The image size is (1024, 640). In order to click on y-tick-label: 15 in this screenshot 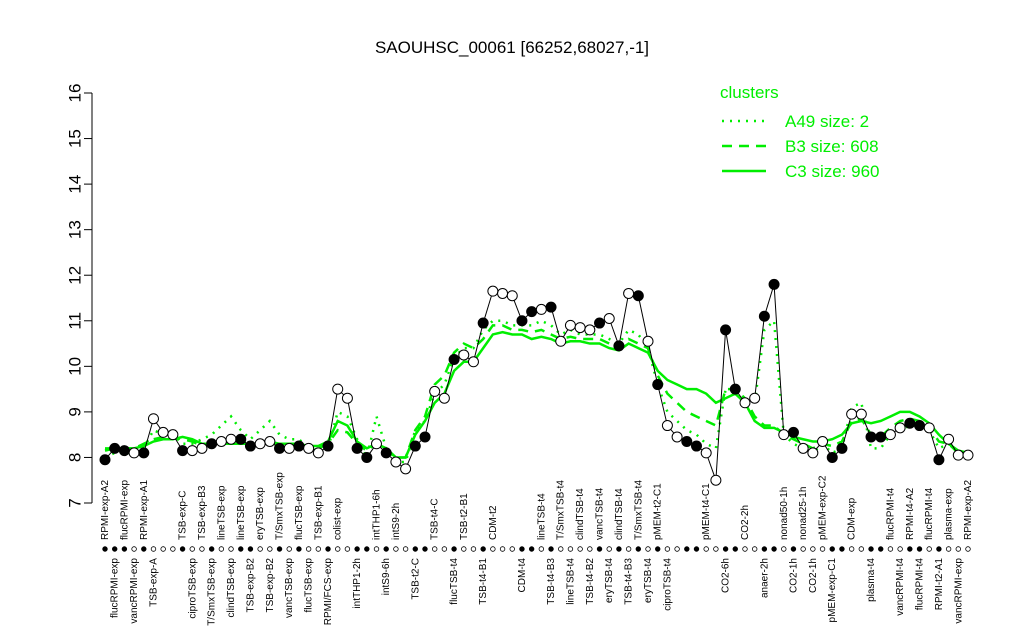, I will do `click(74, 138)`.